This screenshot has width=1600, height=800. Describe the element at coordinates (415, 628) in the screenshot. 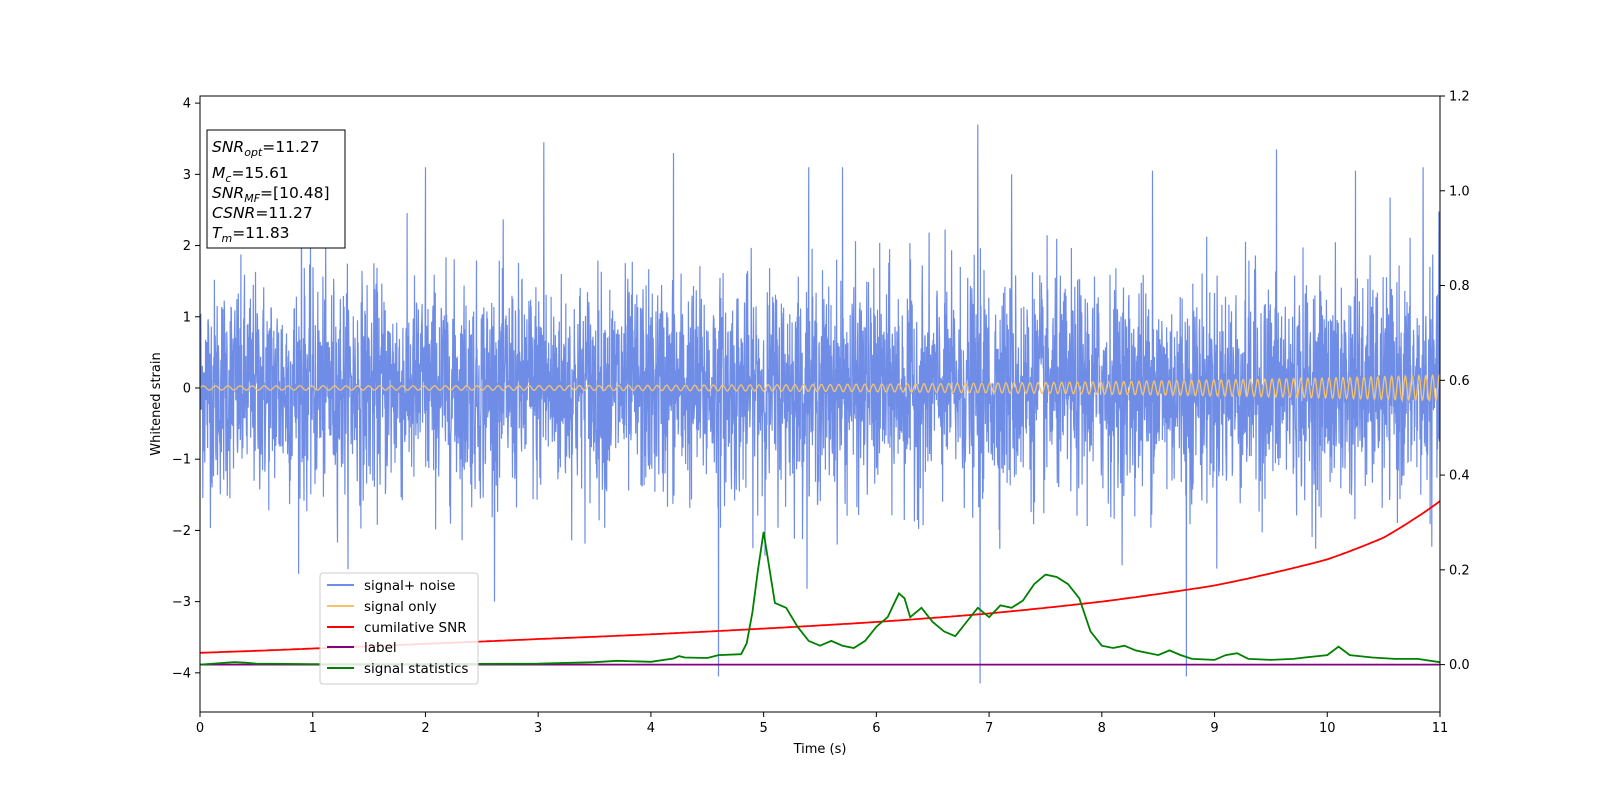

I see `legend-label-cumulative-snr: cumilative SNR` at that location.